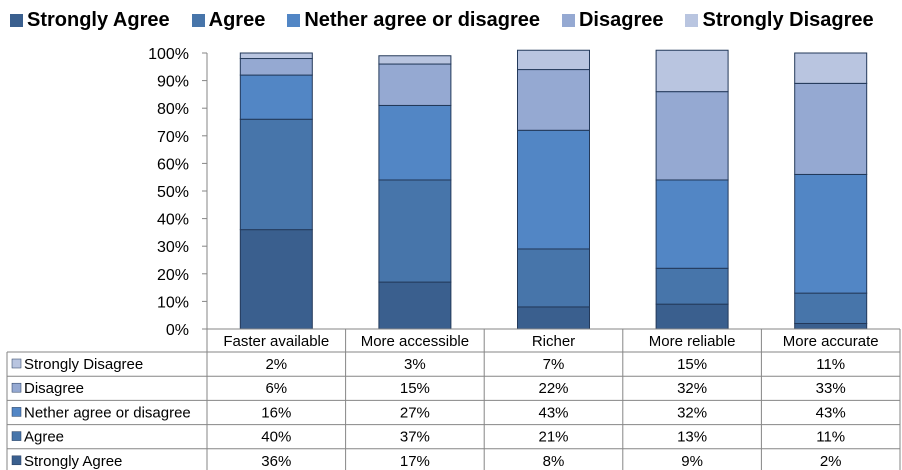 The image size is (902, 470). What do you see at coordinates (173, 164) in the screenshot?
I see `y-tick-label: 60%` at bounding box center [173, 164].